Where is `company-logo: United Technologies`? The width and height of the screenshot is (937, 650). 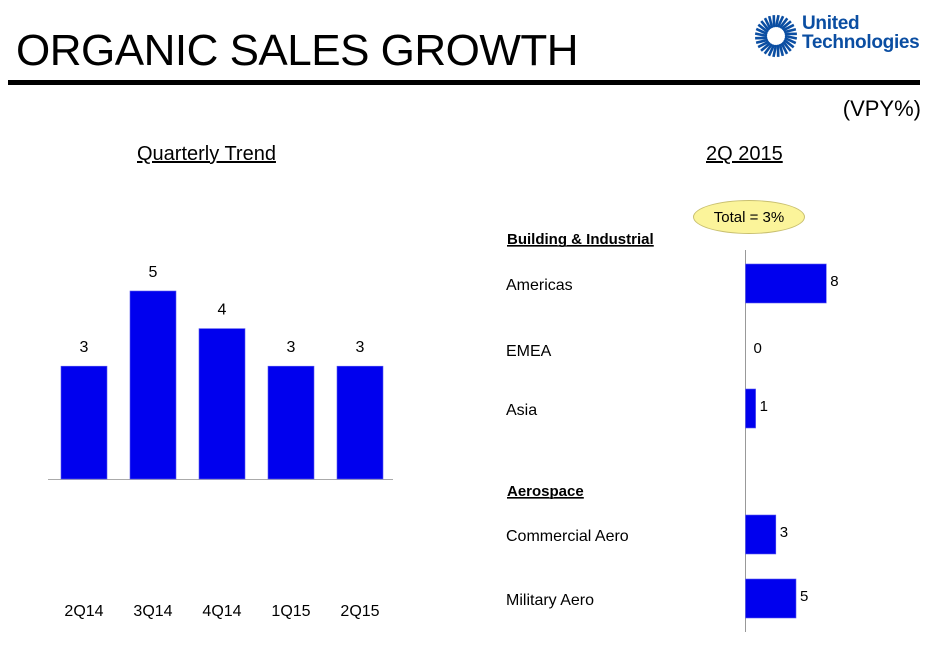
company-logo: United Technologies is located at coordinates (839, 36).